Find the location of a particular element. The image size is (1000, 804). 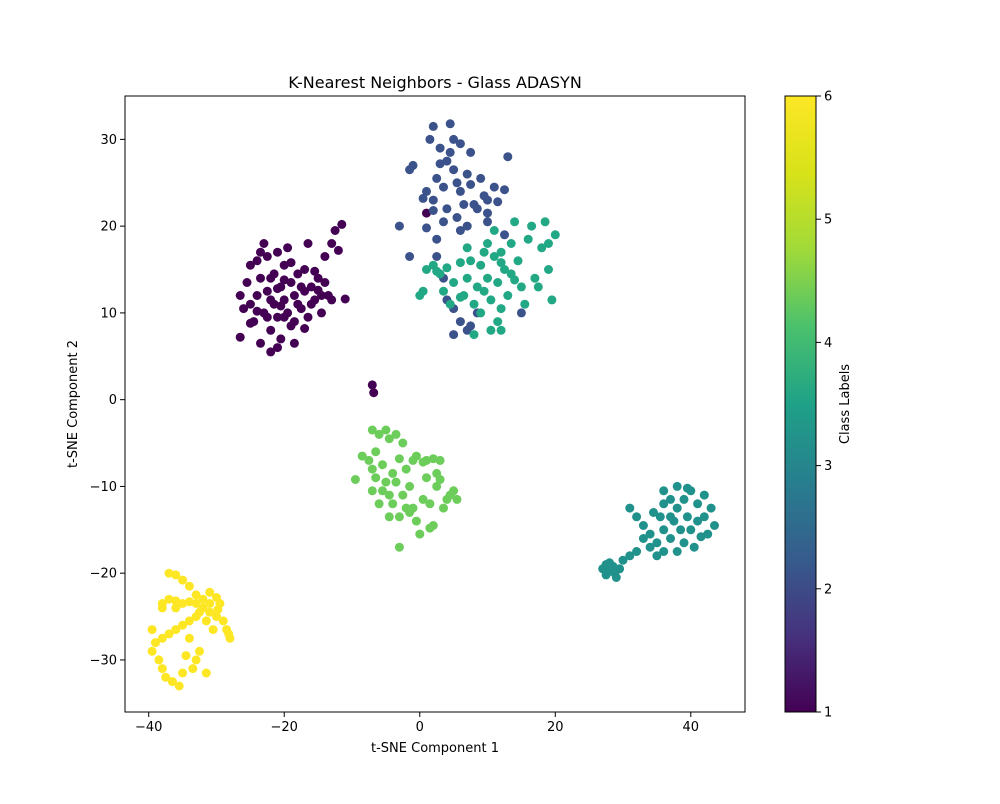

x-tick-label: 0 is located at coordinates (420, 727).